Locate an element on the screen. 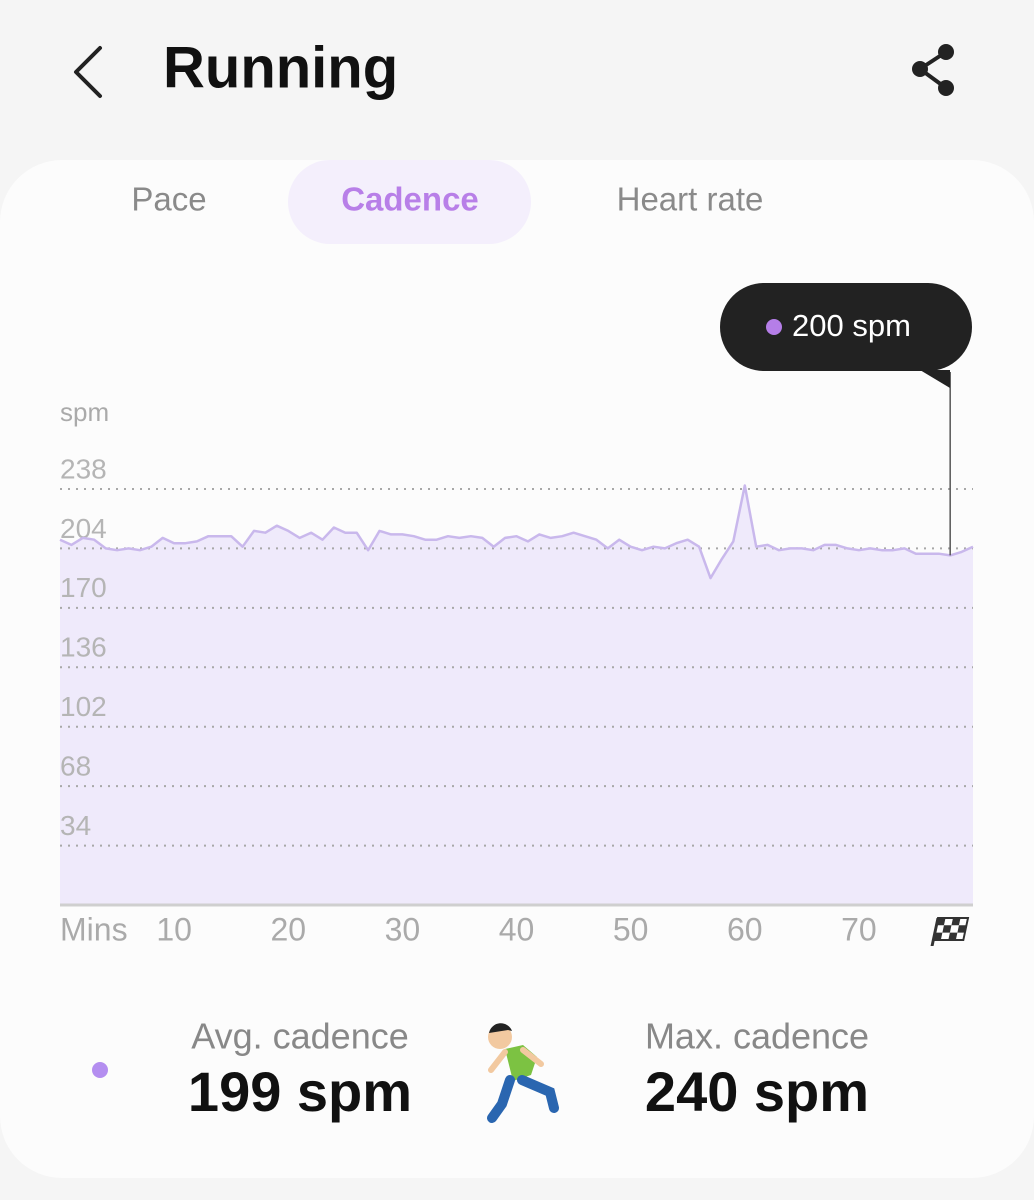  page-title: Running is located at coordinates (280, 67).